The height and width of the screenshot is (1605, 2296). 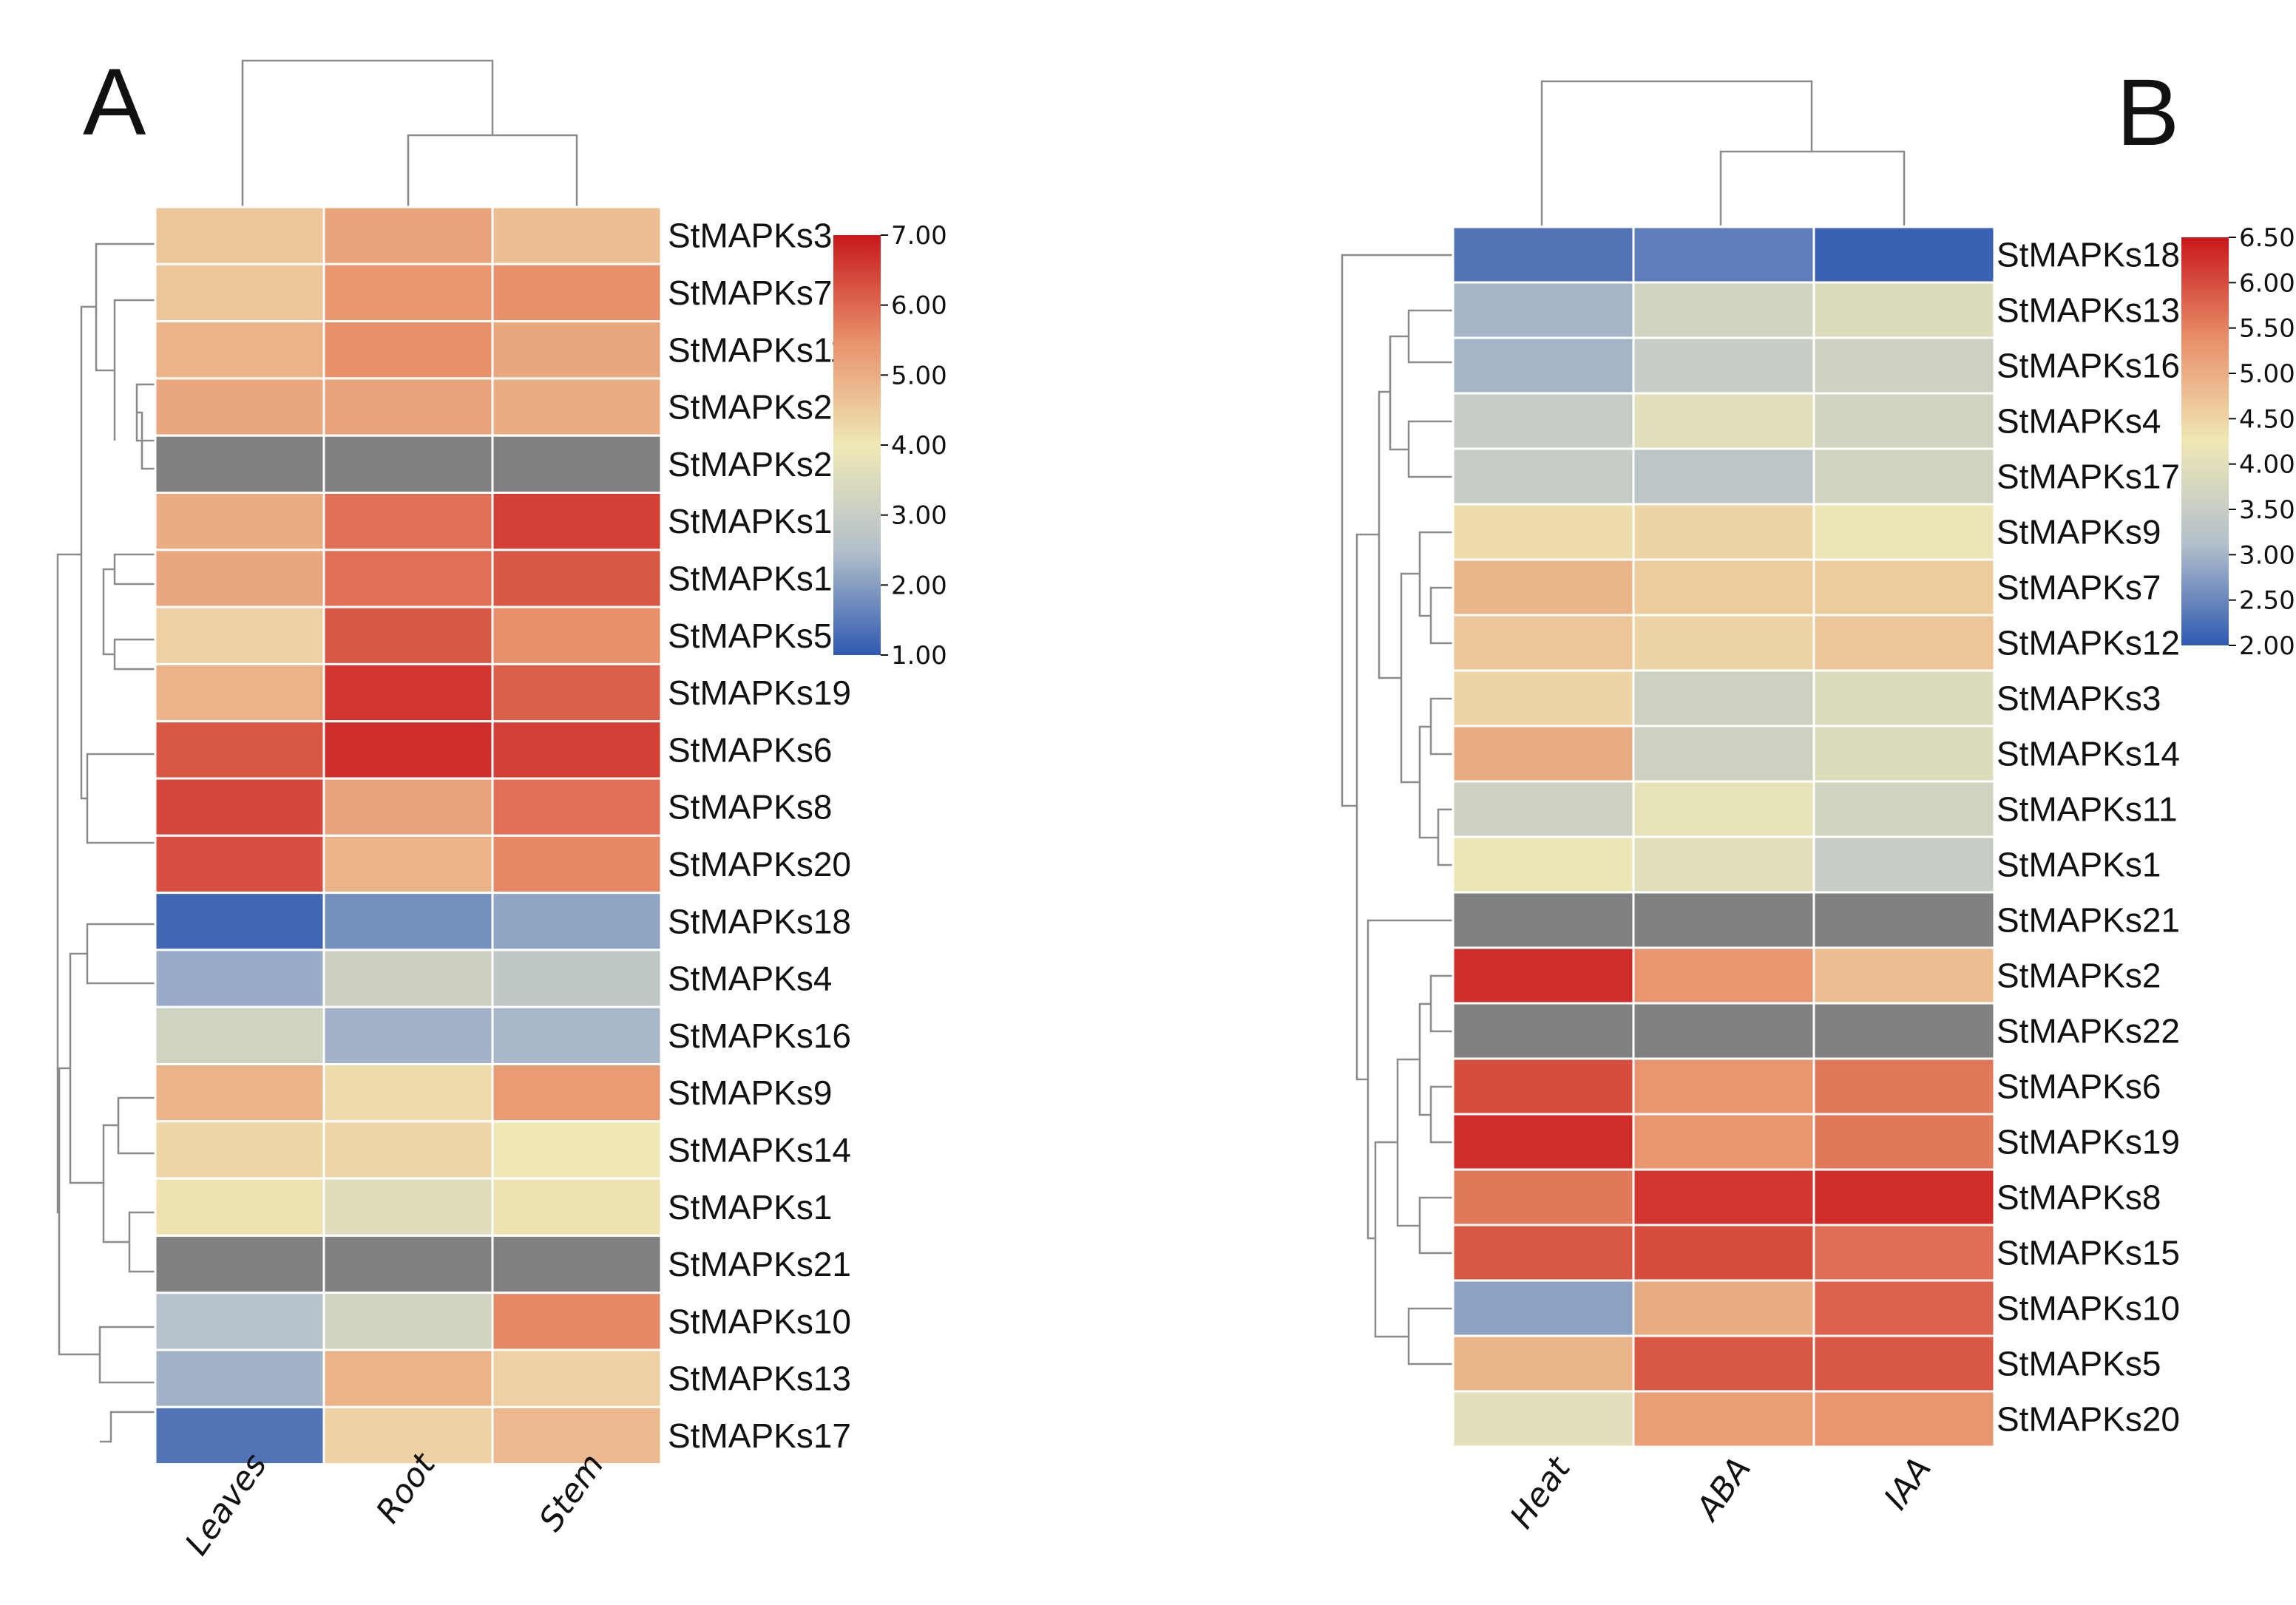 I want to click on colorbar-tick-label: 7.00, so click(x=919, y=236).